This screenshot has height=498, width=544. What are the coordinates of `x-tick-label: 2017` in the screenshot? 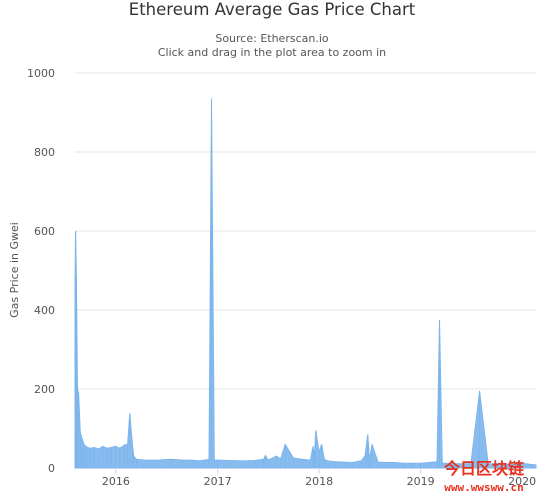 It's located at (218, 481).